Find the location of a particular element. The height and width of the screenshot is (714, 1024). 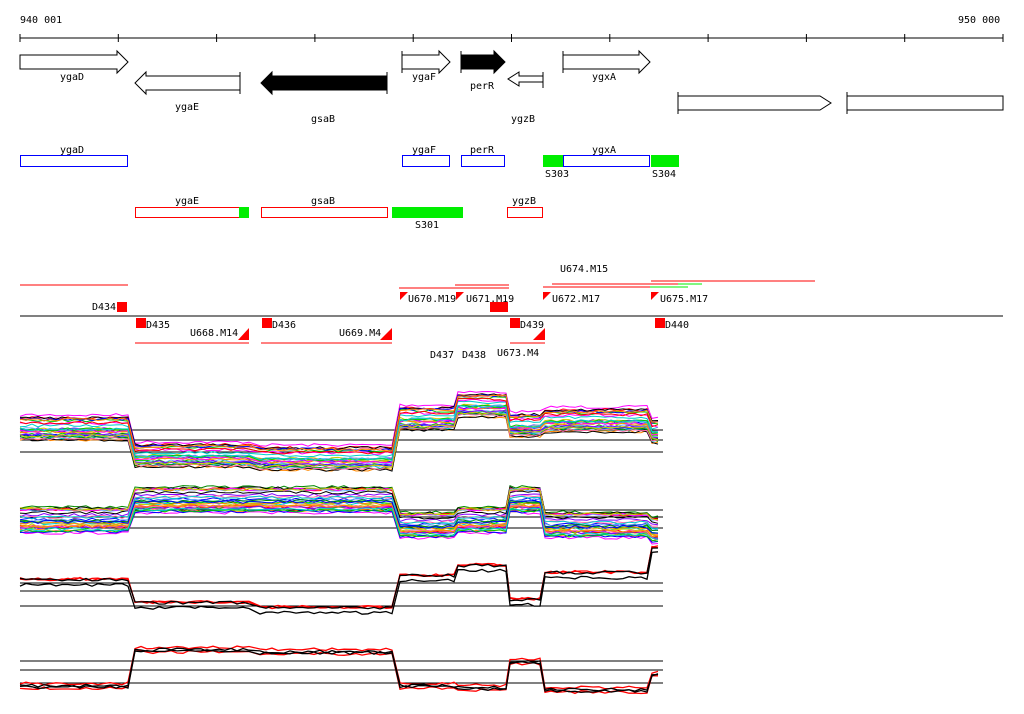

transcript-label: gsaB is located at coordinates (323, 201).